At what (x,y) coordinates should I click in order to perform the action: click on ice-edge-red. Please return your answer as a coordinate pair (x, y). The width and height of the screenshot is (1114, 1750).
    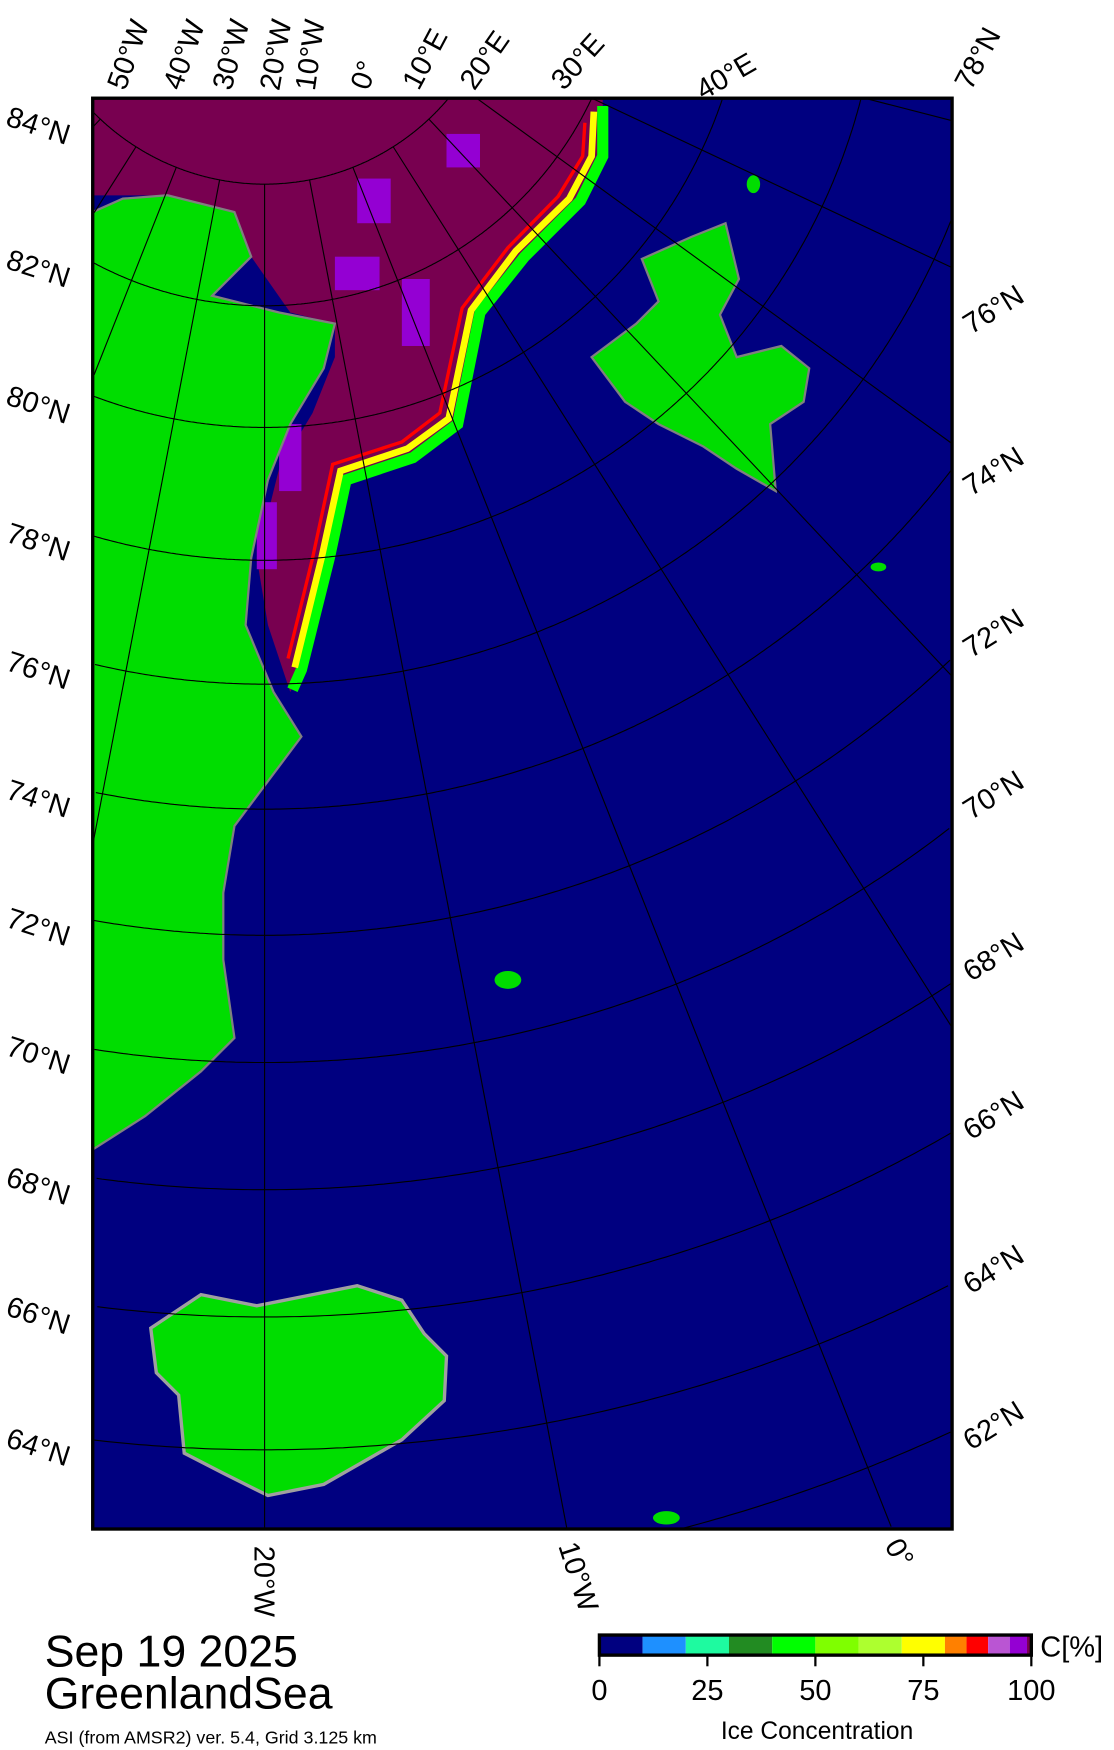
    Looking at the image, I should click on (436, 390).